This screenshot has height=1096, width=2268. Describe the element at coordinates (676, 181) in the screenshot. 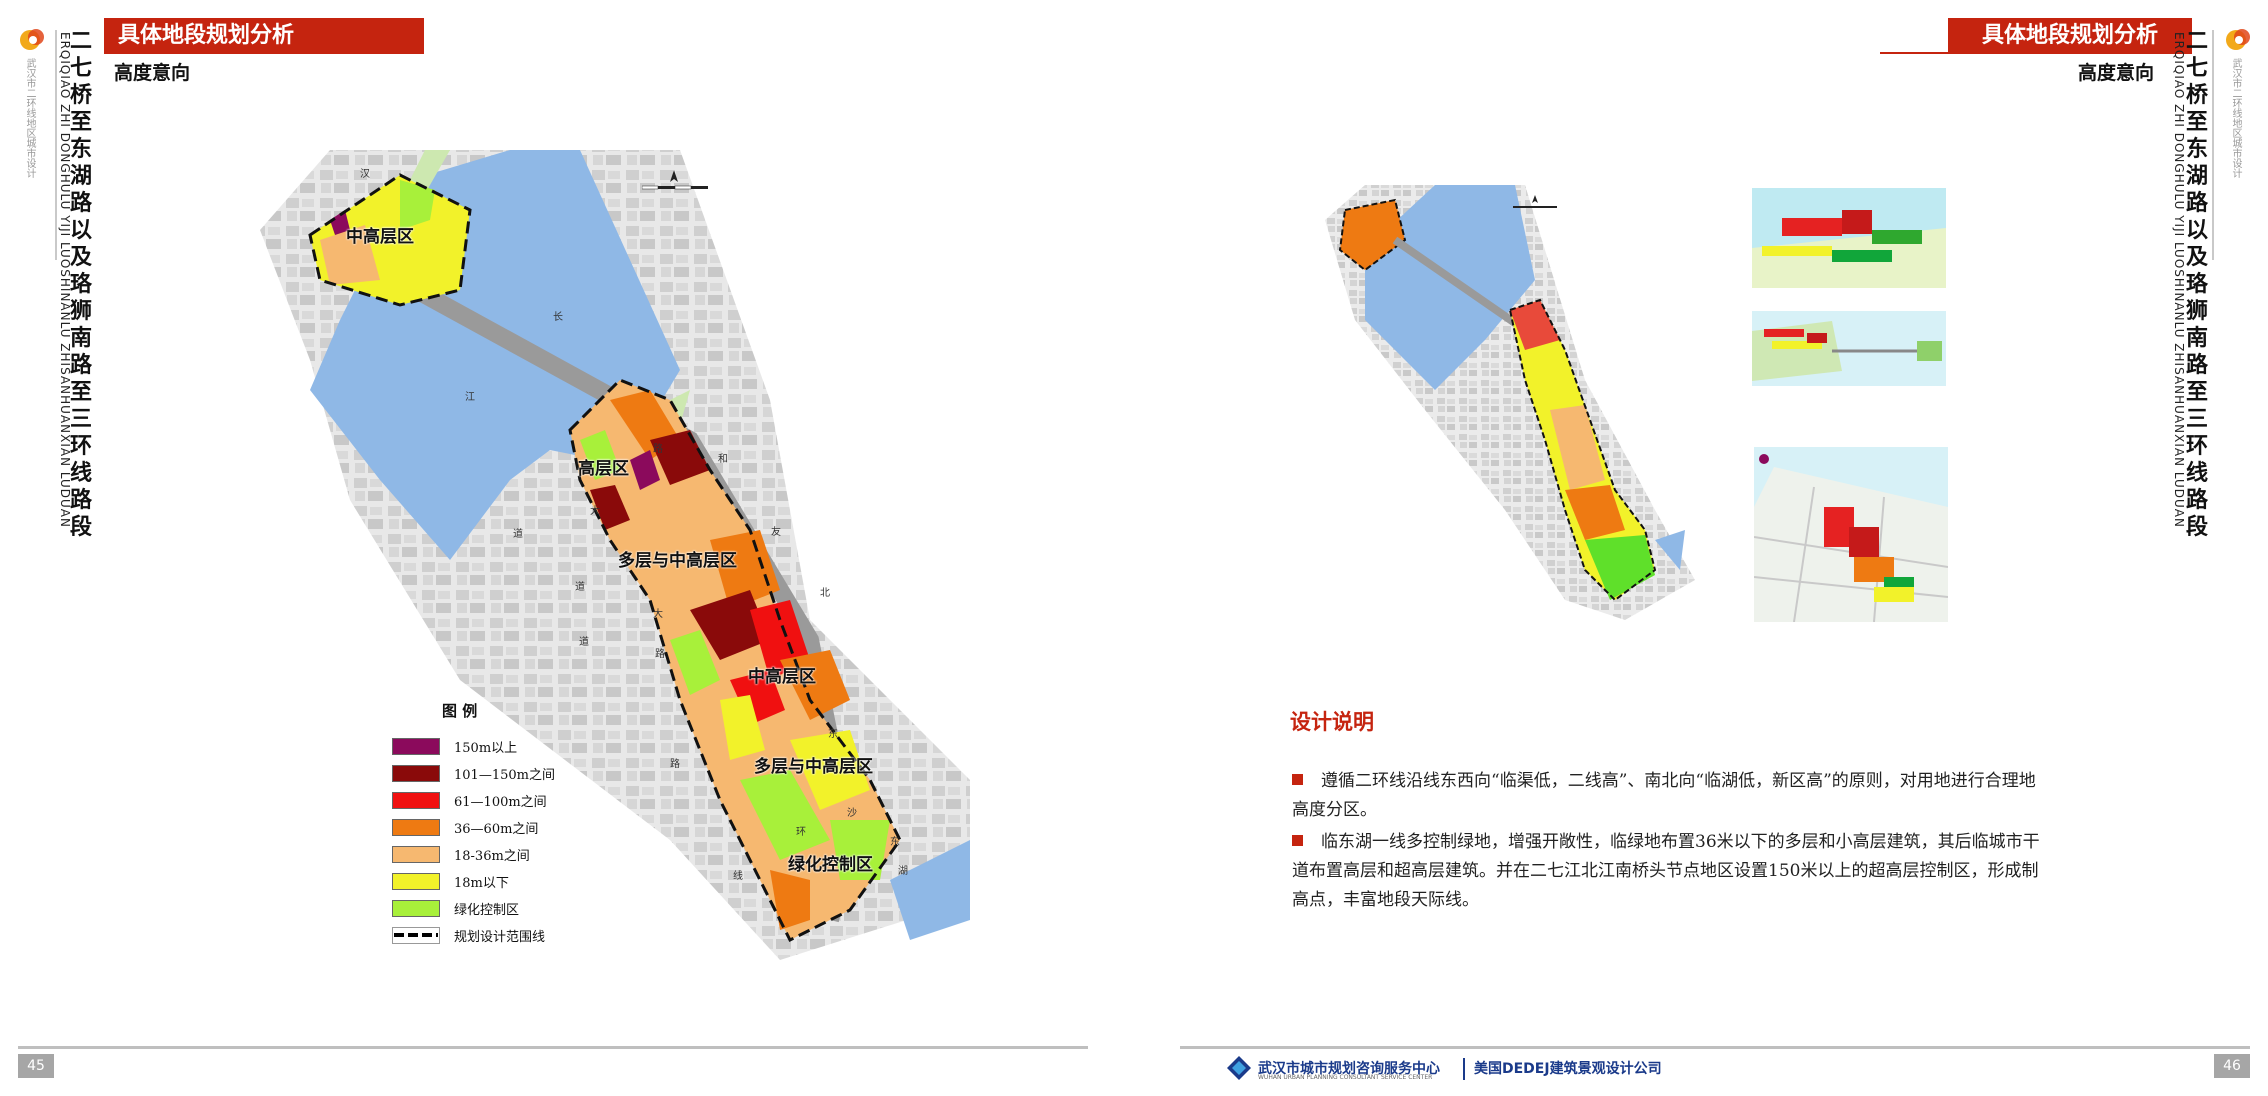

I see `north-arrow-icon` at that location.